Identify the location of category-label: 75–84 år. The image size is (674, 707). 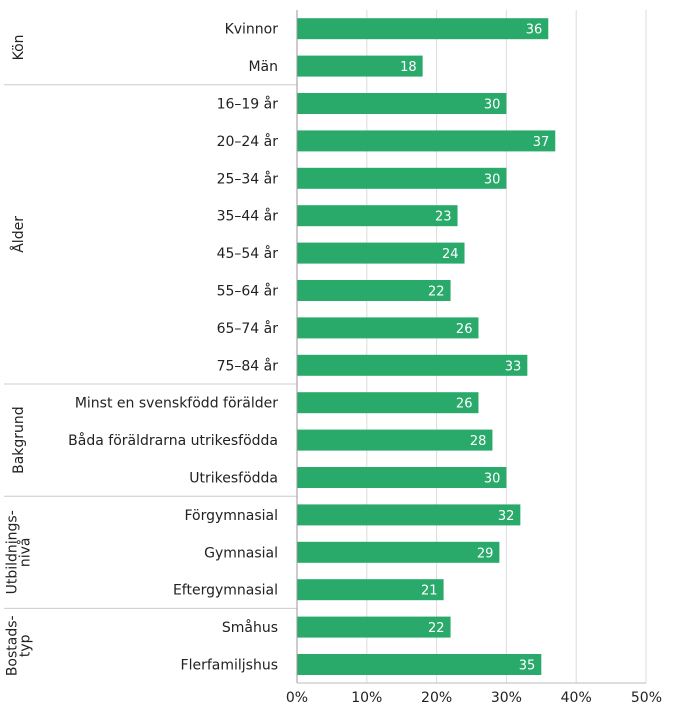
(248, 365).